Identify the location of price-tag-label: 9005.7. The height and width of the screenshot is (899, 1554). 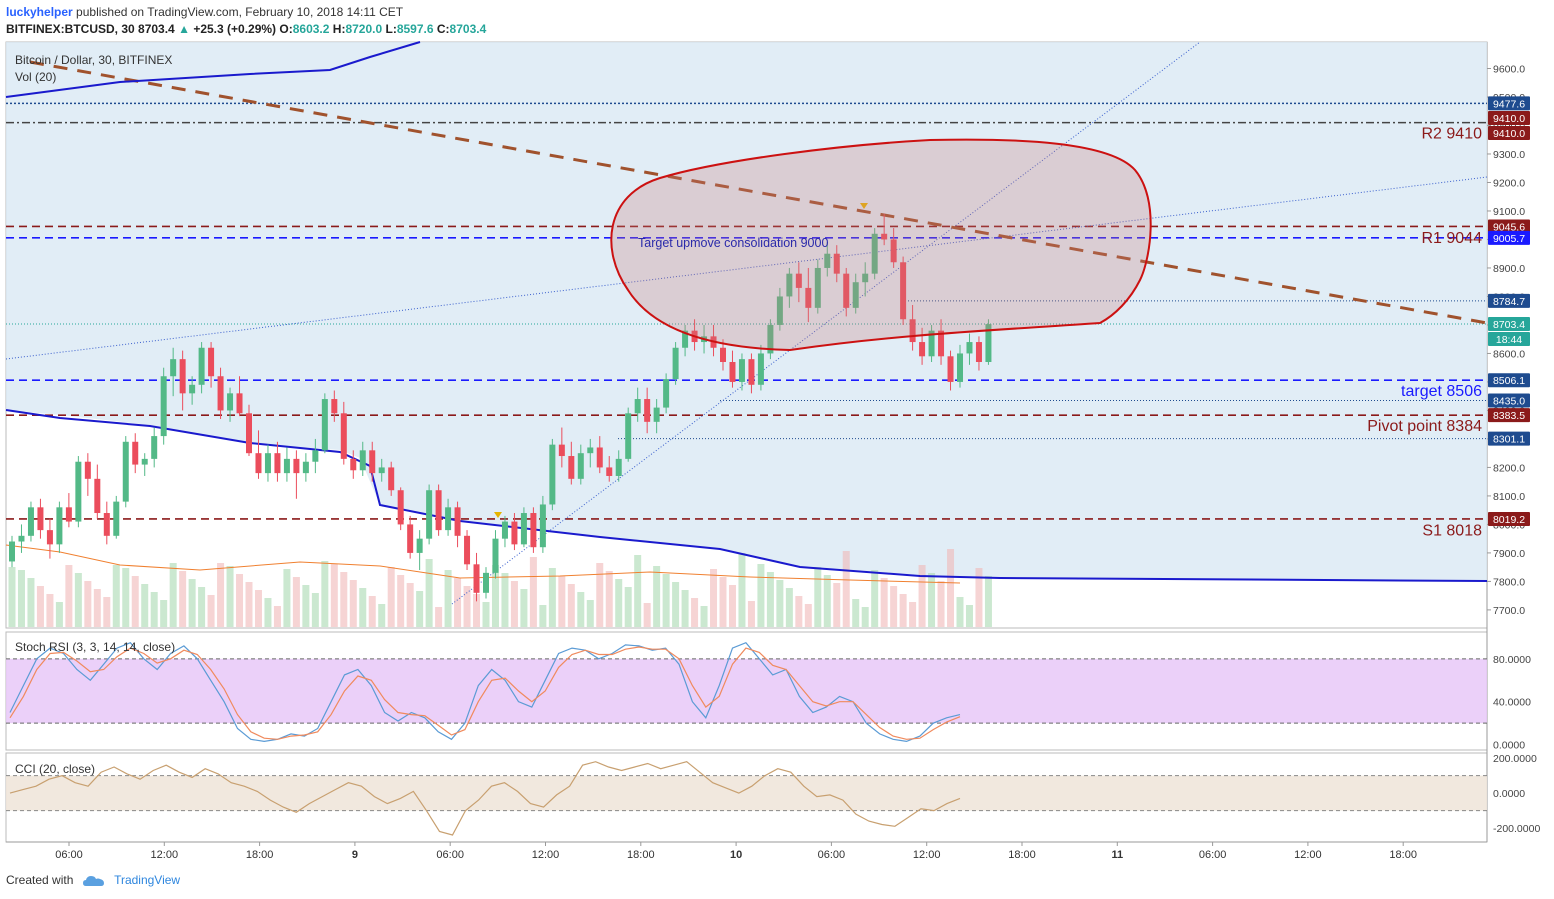
(1509, 239).